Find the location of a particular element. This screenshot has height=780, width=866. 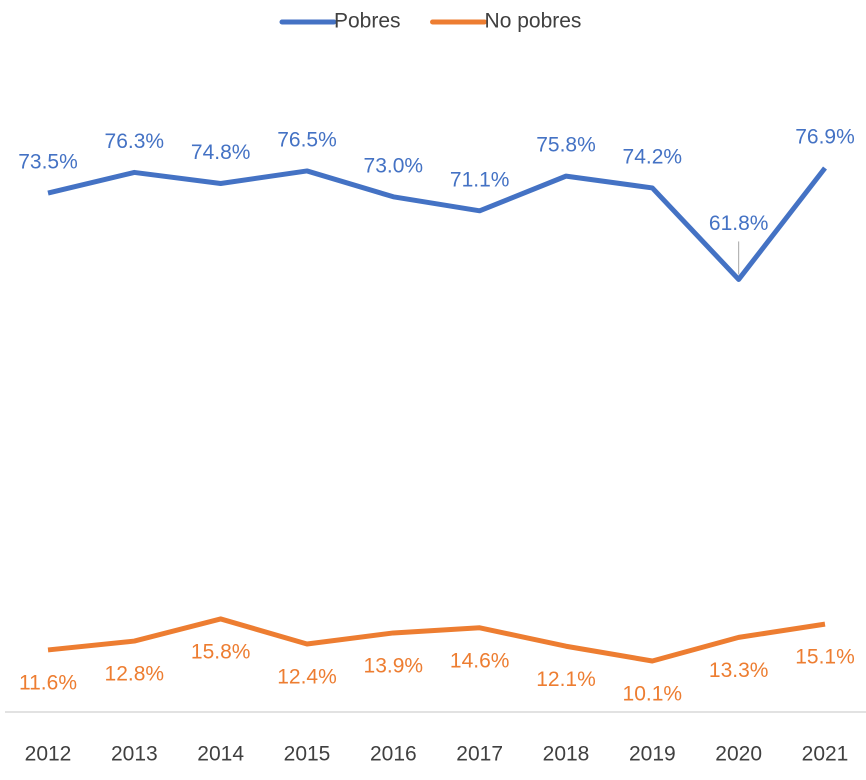

x-tick-label: 2013 is located at coordinates (134, 754).